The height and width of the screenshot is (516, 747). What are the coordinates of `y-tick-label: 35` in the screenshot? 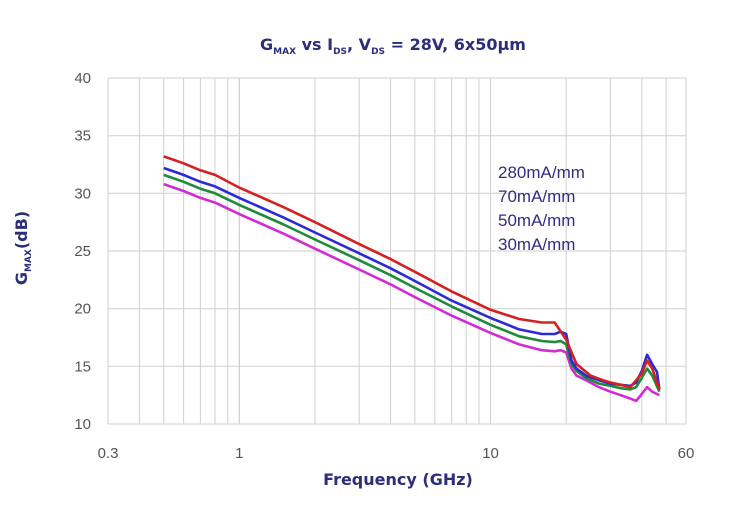 It's located at (82, 136).